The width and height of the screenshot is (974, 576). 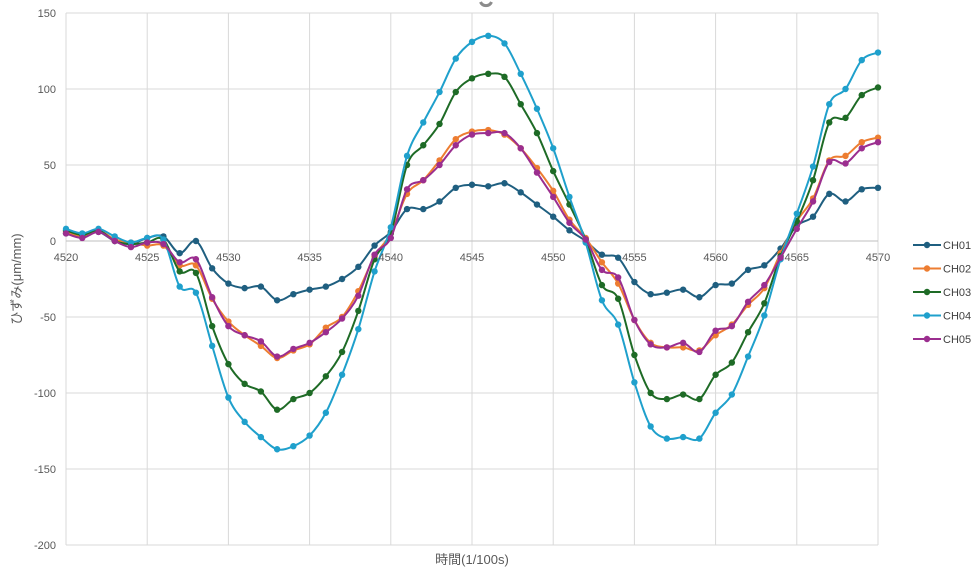 What do you see at coordinates (45, 546) in the screenshot?
I see `y-tick-label: -200` at bounding box center [45, 546].